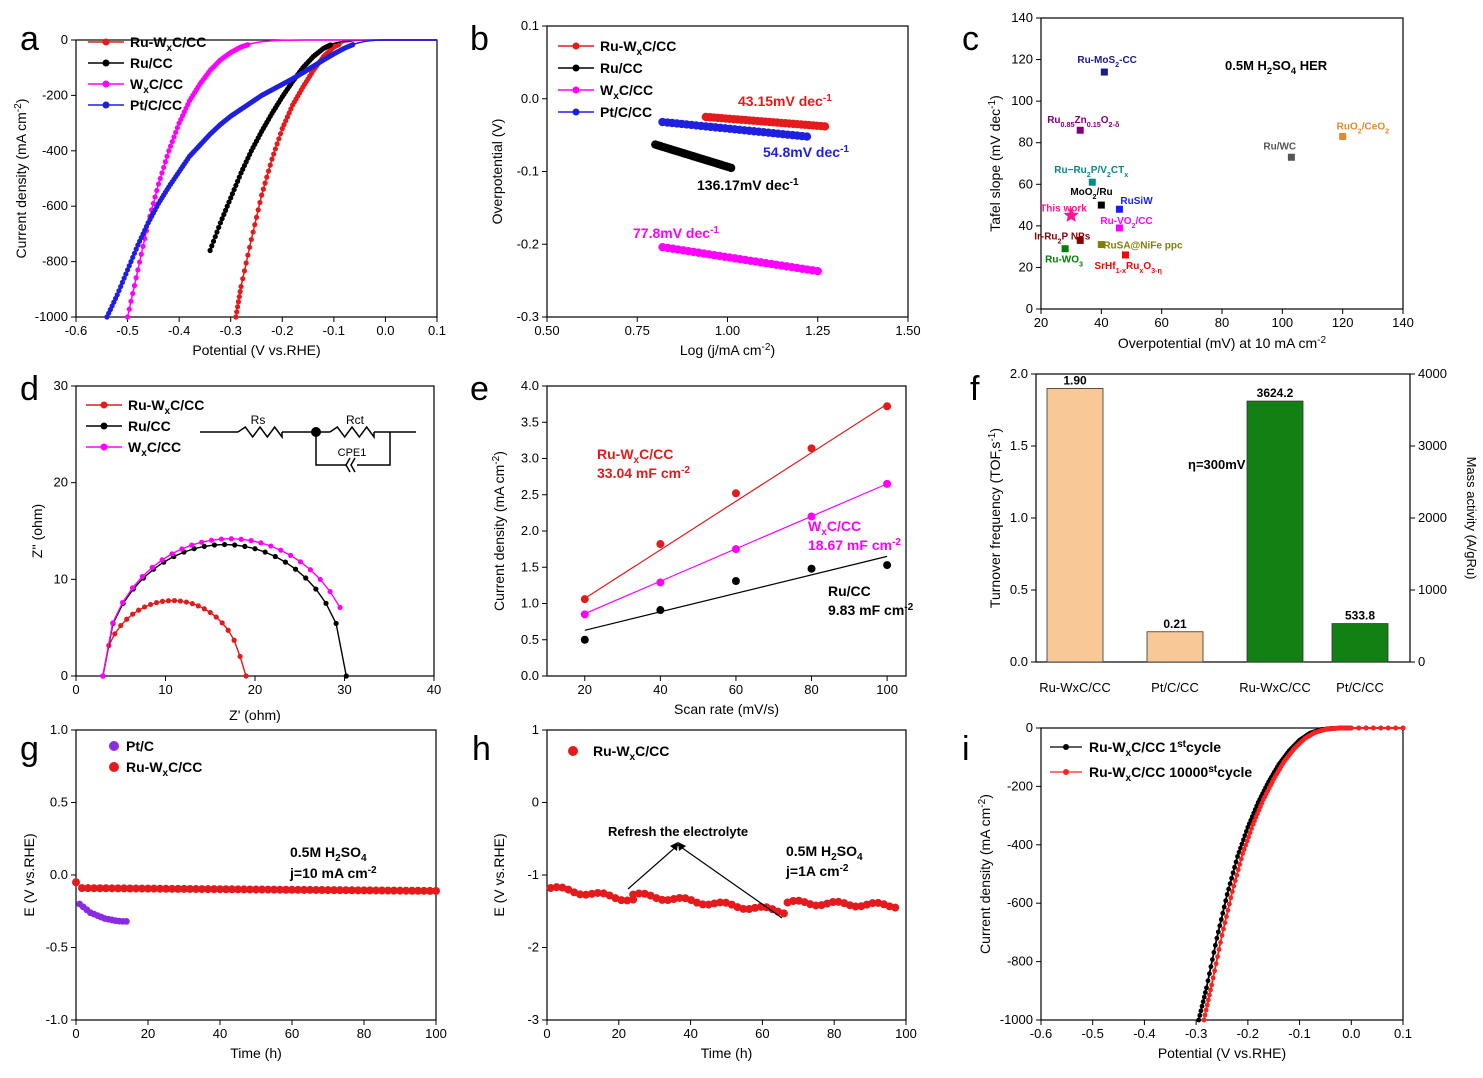  Describe the element at coordinates (1020, 902) in the screenshot. I see `y-tick-label: -600` at that location.